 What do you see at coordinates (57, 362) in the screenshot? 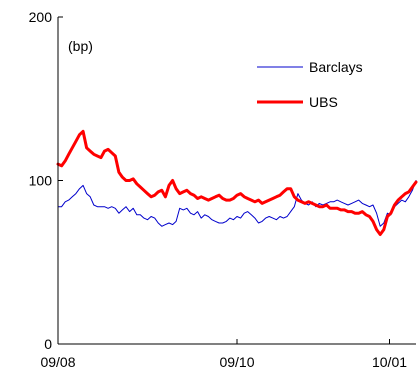
I see `x-tick-label: 09/08` at bounding box center [57, 362].